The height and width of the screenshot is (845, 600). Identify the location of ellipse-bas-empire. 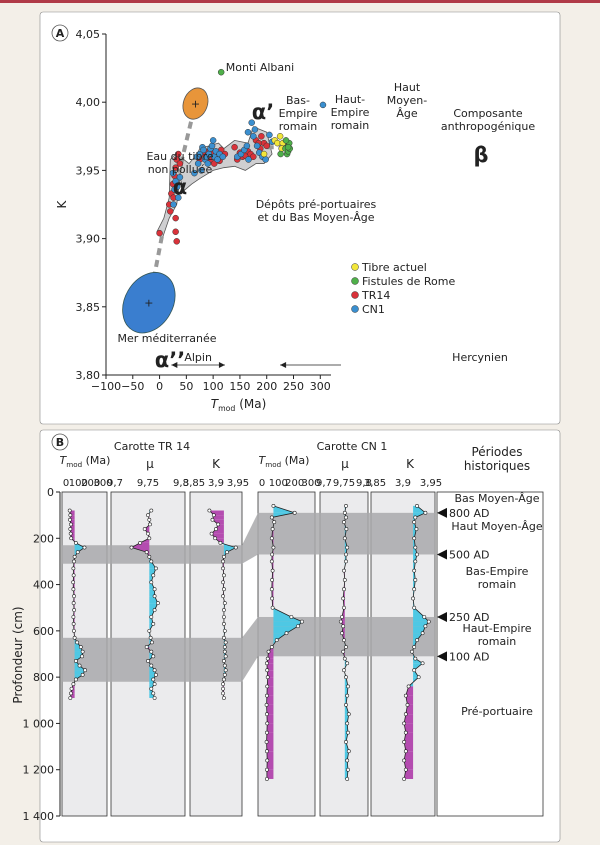
(195, 103).